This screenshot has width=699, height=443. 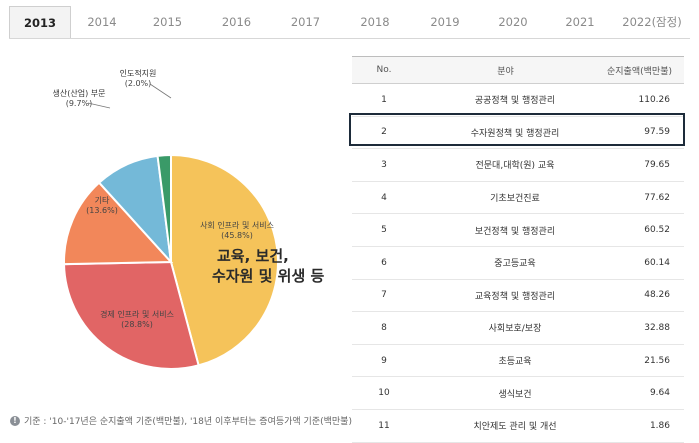 What do you see at coordinates (375, 22) in the screenshot?
I see `tab-year-5: 2018` at bounding box center [375, 22].